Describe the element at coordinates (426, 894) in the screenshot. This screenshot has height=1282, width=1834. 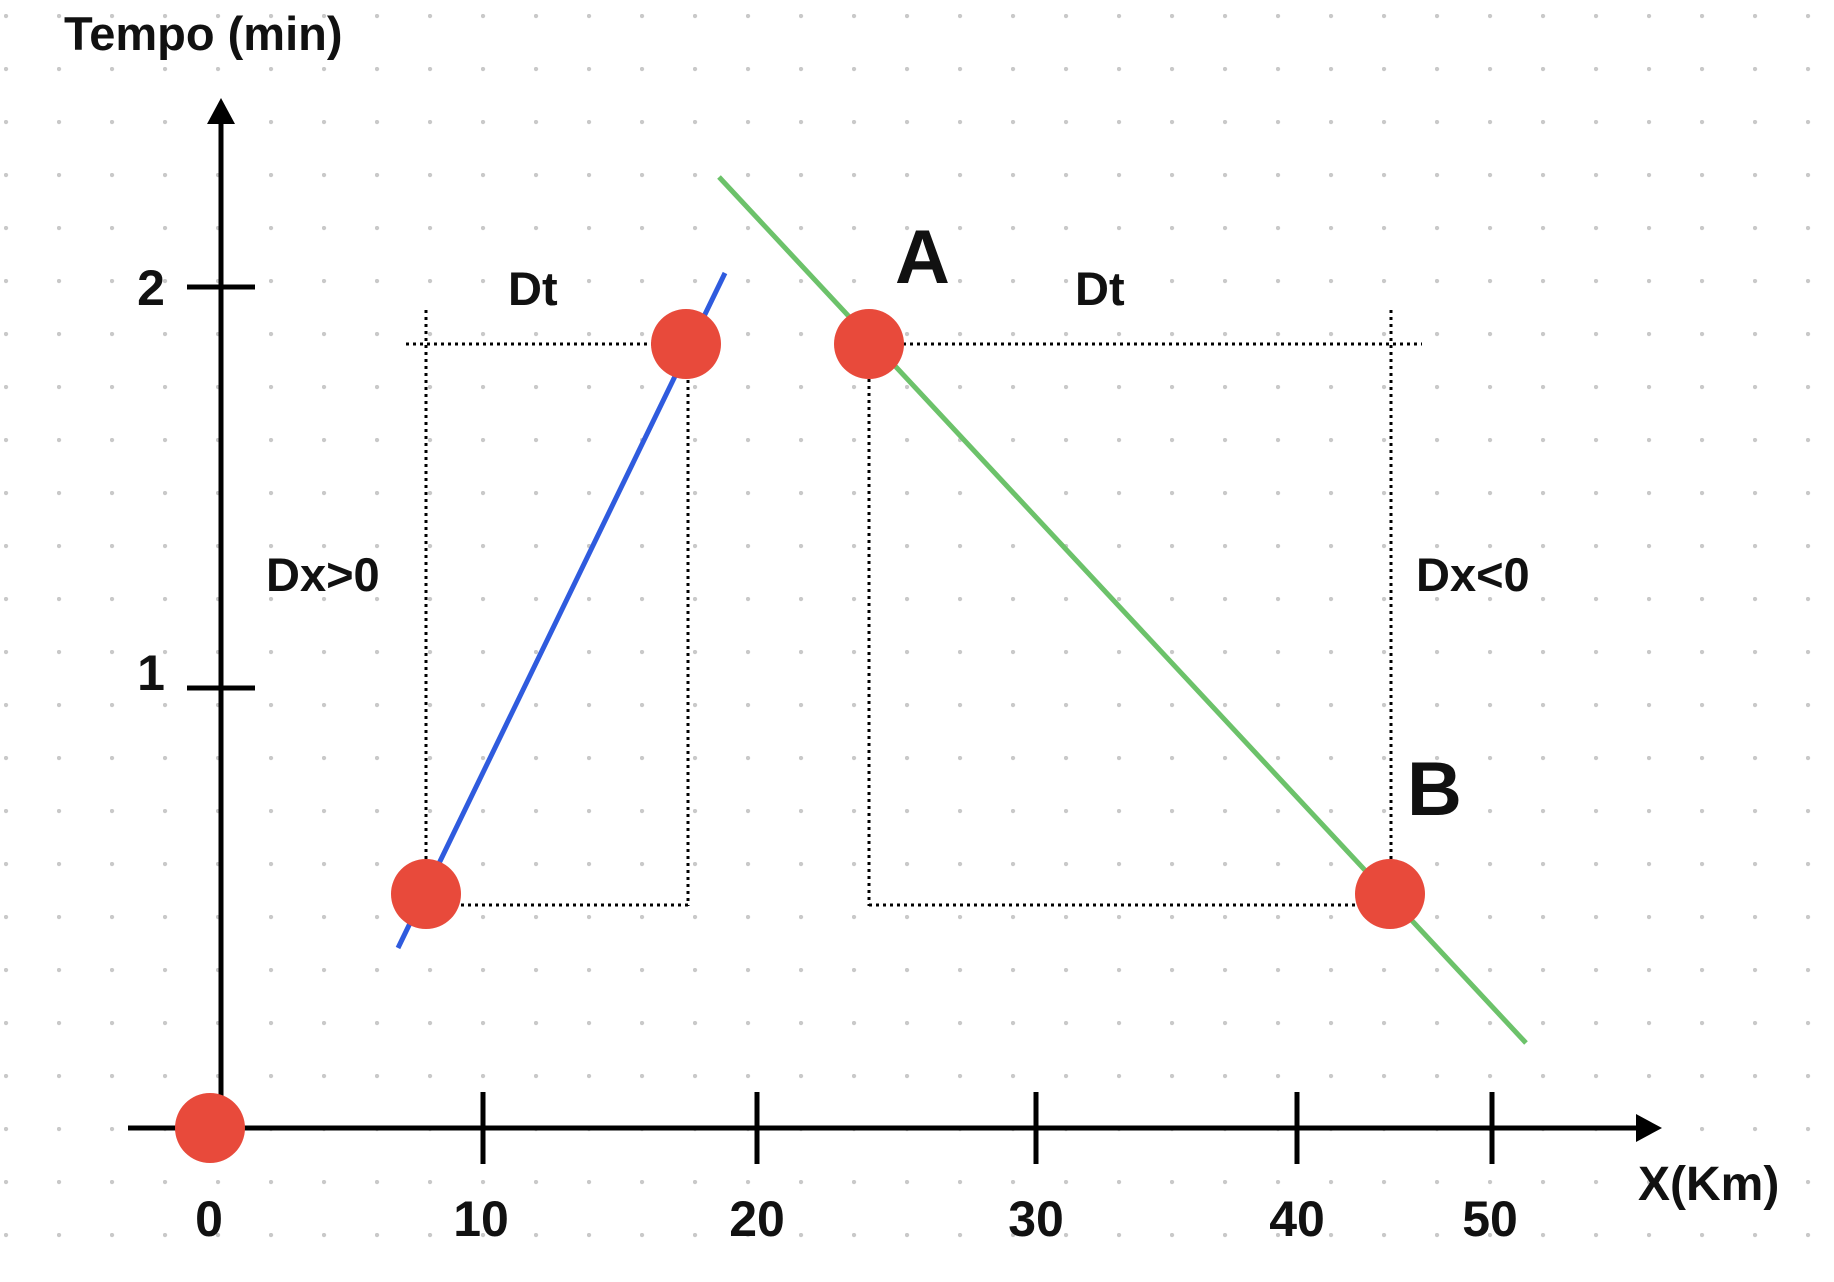
I see `blue-start-point` at that location.